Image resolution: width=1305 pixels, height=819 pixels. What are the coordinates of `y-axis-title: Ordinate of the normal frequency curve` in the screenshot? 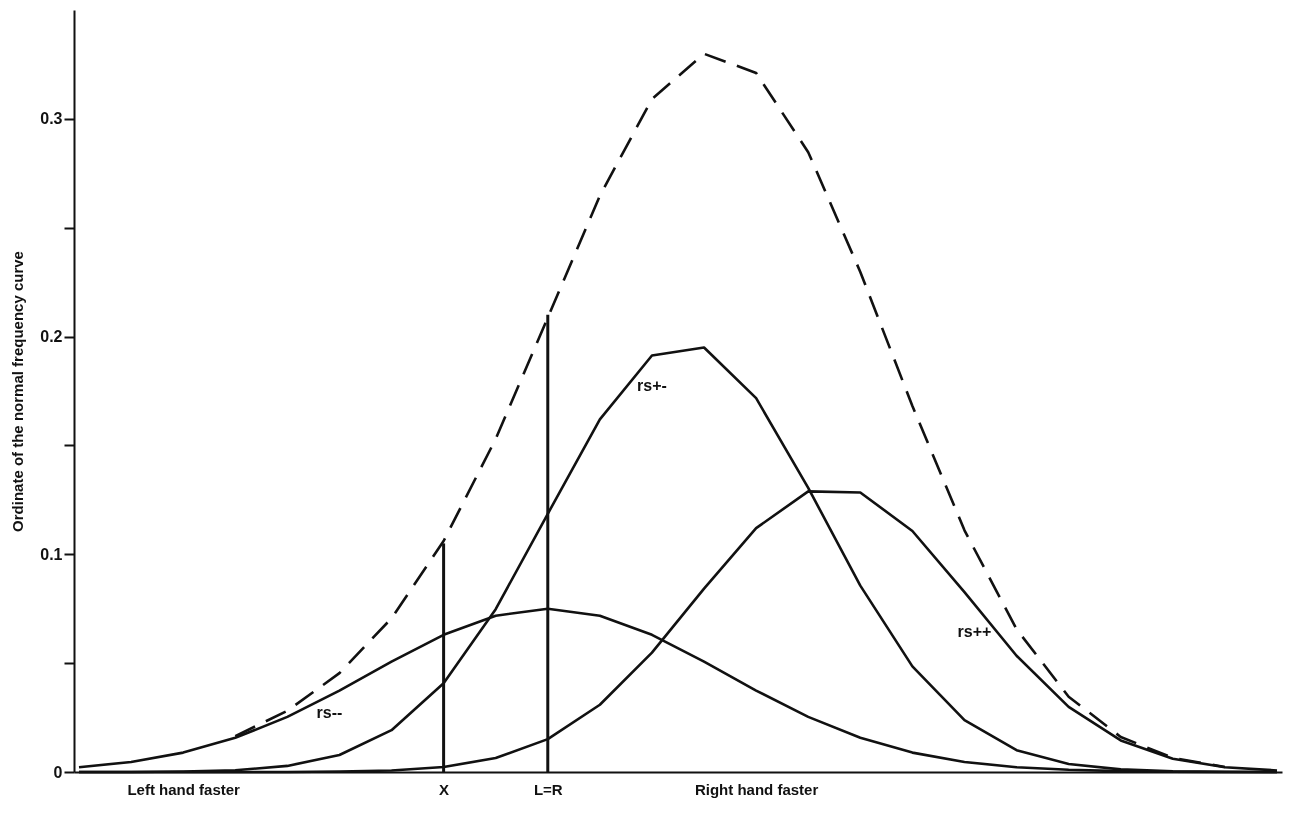 It's located at (18, 391).